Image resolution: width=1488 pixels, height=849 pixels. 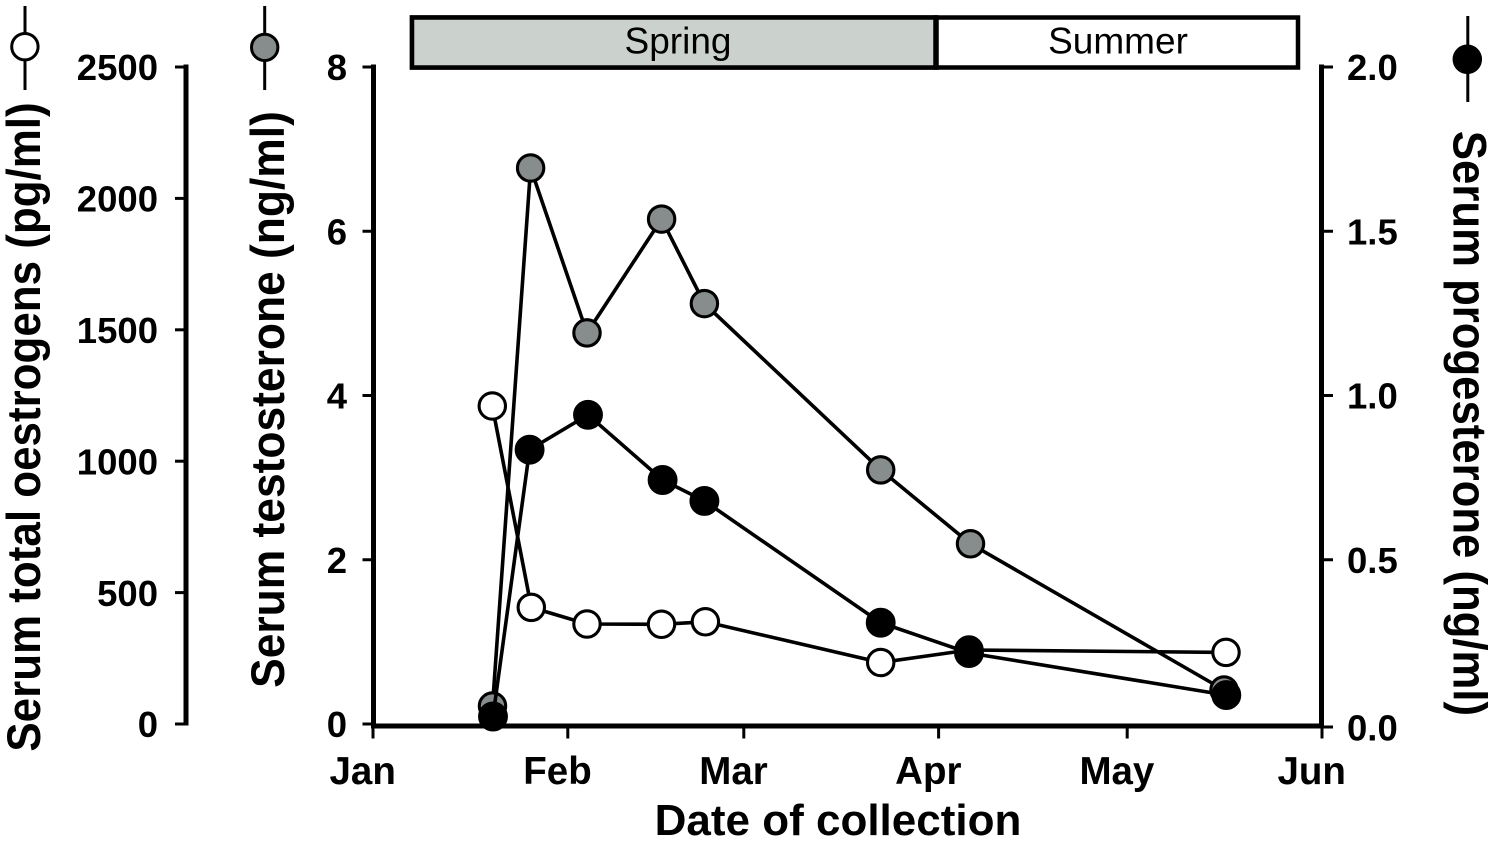 What do you see at coordinates (1372, 396) in the screenshot?
I see `svg-text: 1.0` at bounding box center [1372, 396].